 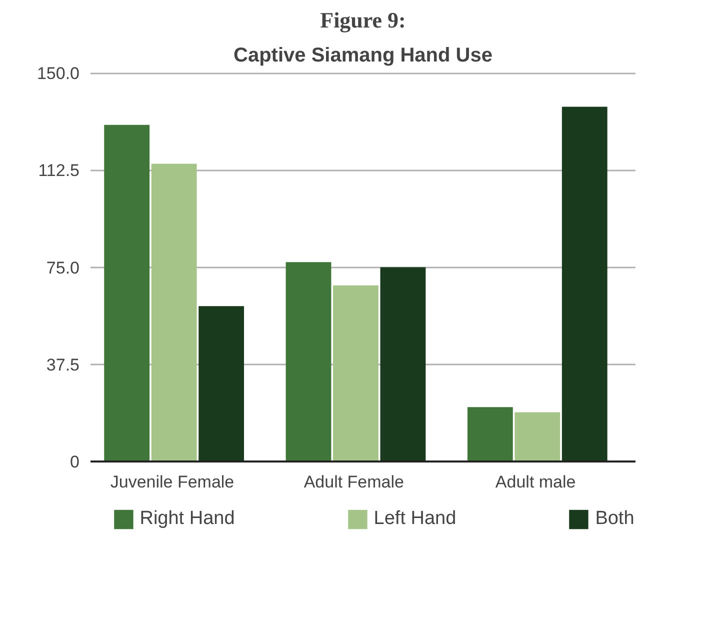 What do you see at coordinates (415, 519) in the screenshot?
I see `legend-label: Left Hand` at bounding box center [415, 519].